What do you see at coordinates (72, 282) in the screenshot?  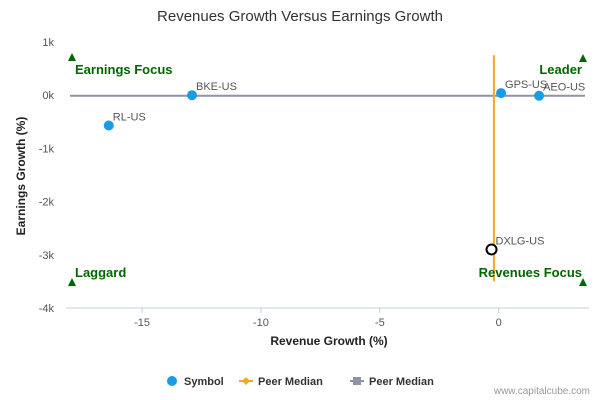 I see `quadrant-marker-bottom-left` at bounding box center [72, 282].